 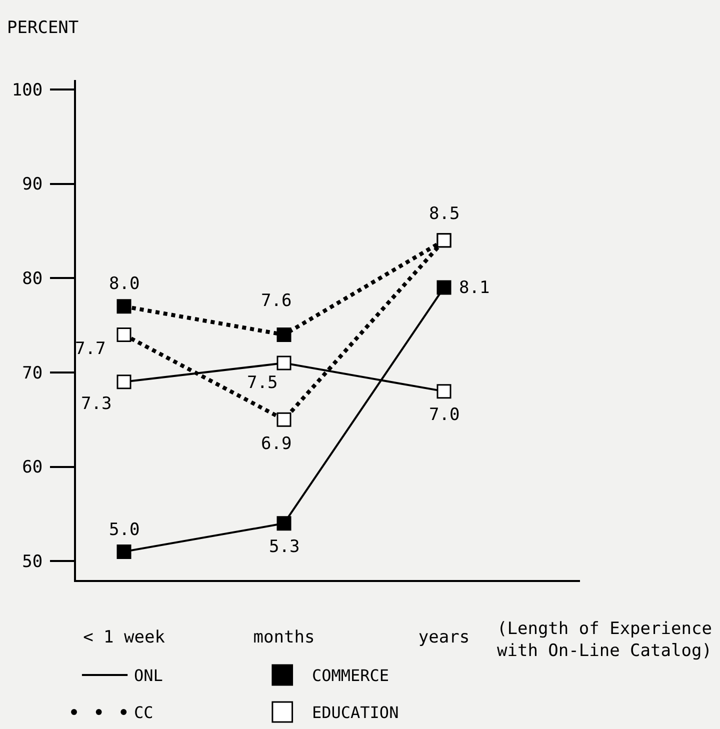 I want to click on annotation: 5.3, so click(x=284, y=547).